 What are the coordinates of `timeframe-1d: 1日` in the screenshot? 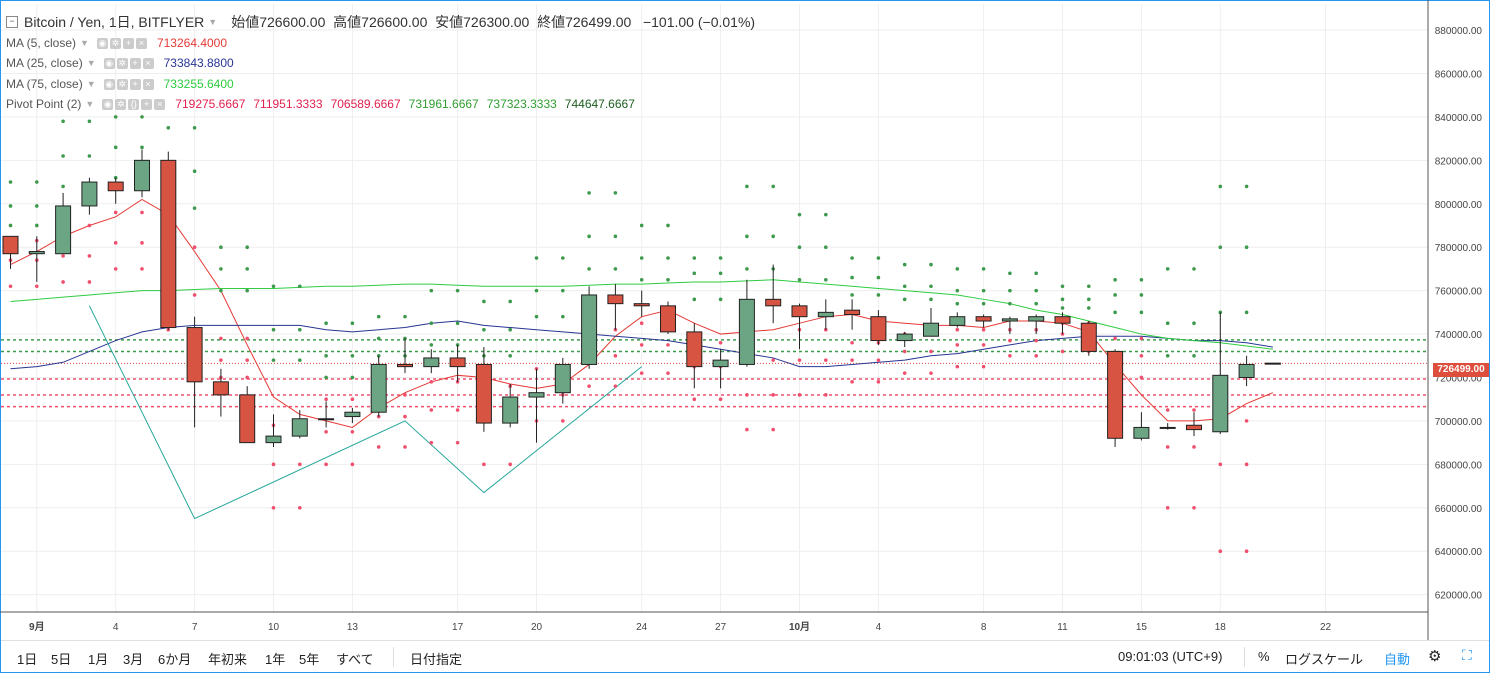 It's located at (27, 659).